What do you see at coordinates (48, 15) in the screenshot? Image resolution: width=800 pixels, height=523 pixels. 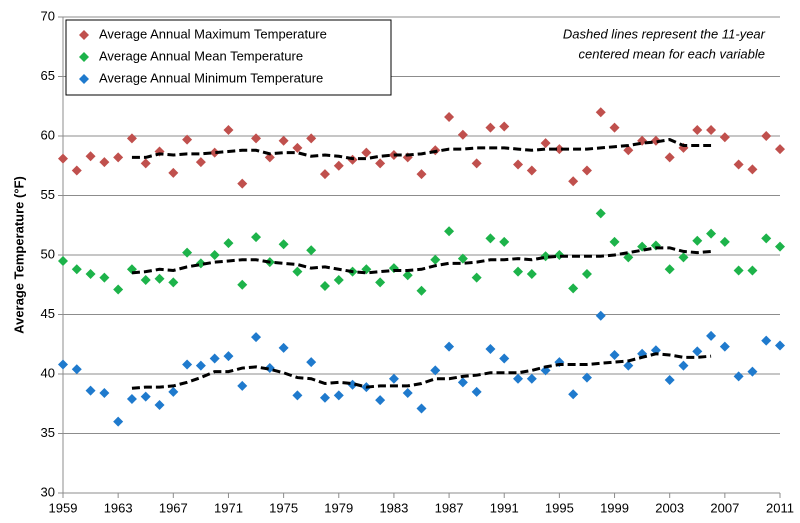 I see `y-tick-label: 70` at bounding box center [48, 15].